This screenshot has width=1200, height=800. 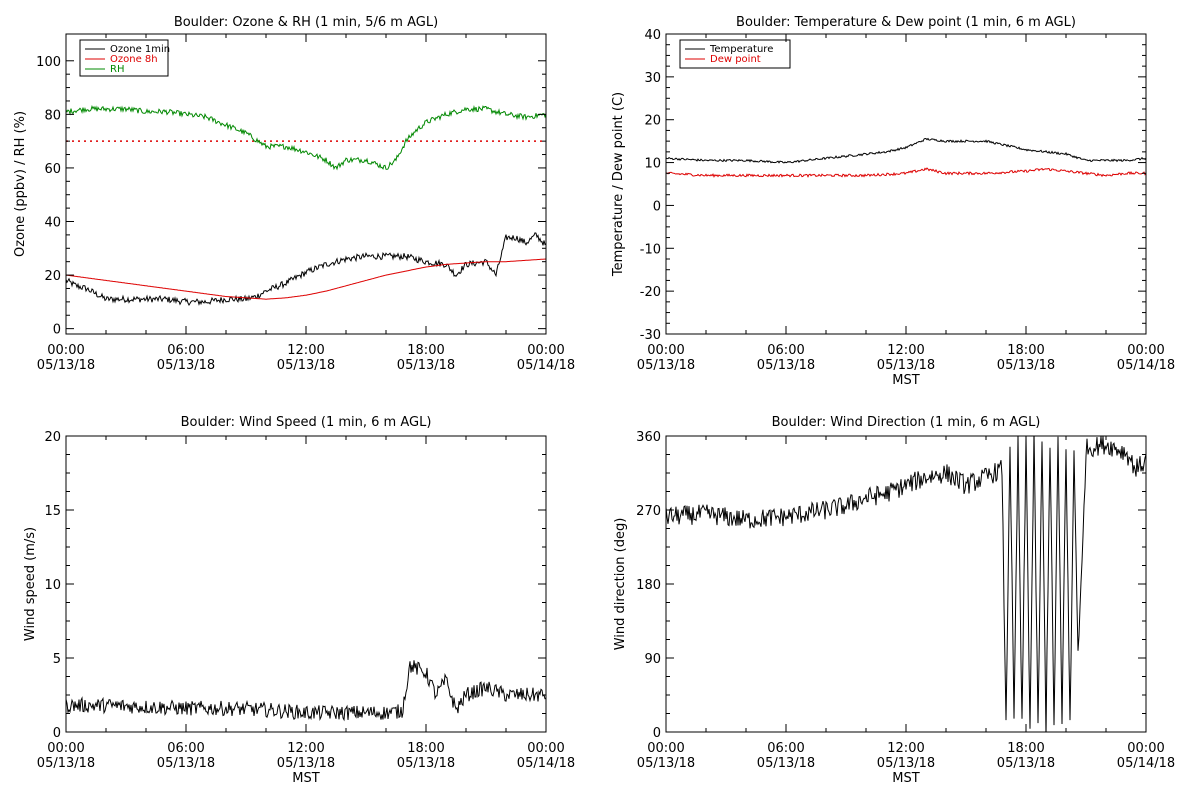 What do you see at coordinates (648, 585) in the screenshot?
I see `y-tick-label: 180` at bounding box center [648, 585].